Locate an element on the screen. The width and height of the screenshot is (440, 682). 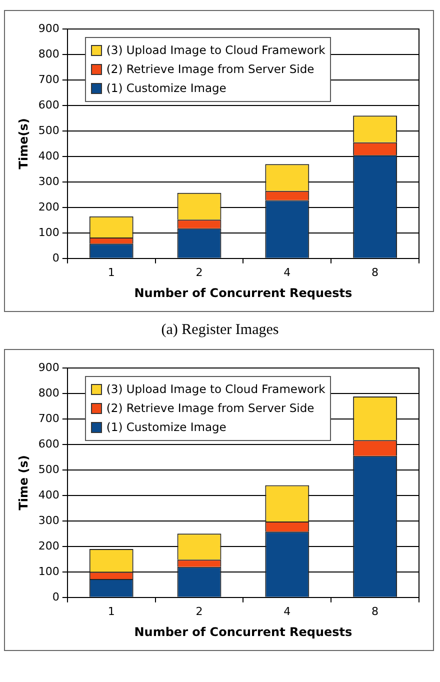
y-axis-title: Time (s) is located at coordinates (23, 482).